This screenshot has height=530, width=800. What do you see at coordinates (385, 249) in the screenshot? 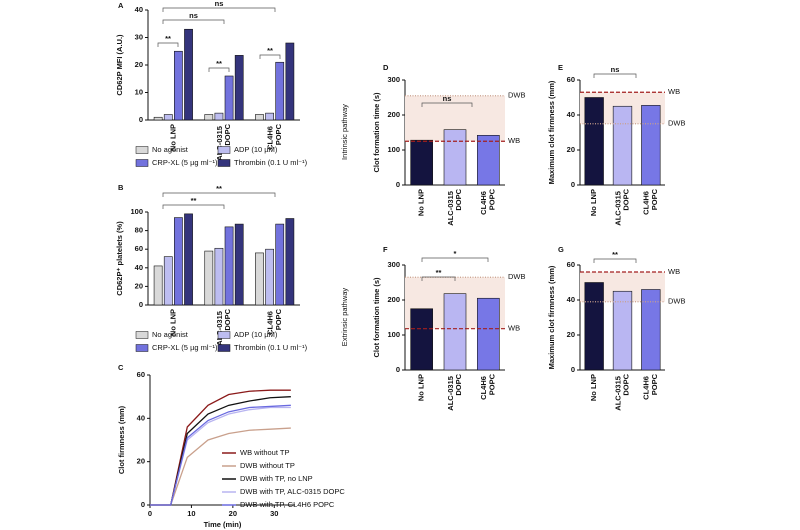
I see `panel-letter: F` at bounding box center [385, 249].